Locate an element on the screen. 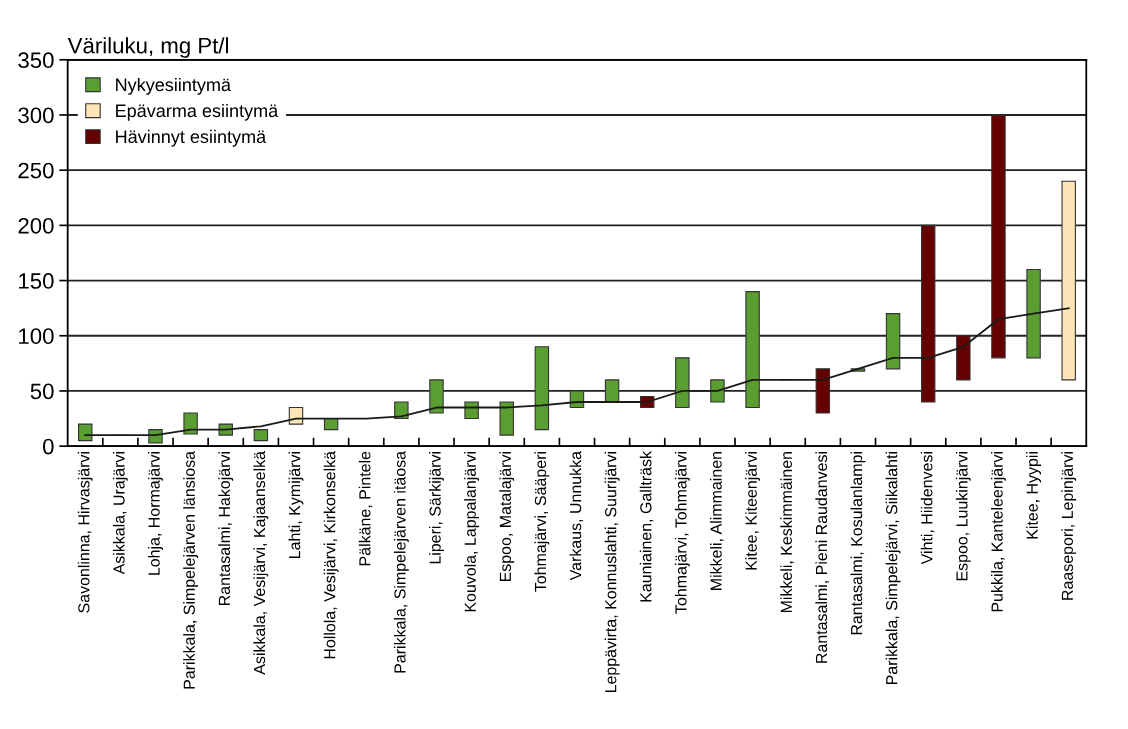  y-axis-title: Väriluku, mg Pt/l is located at coordinates (147, 47).